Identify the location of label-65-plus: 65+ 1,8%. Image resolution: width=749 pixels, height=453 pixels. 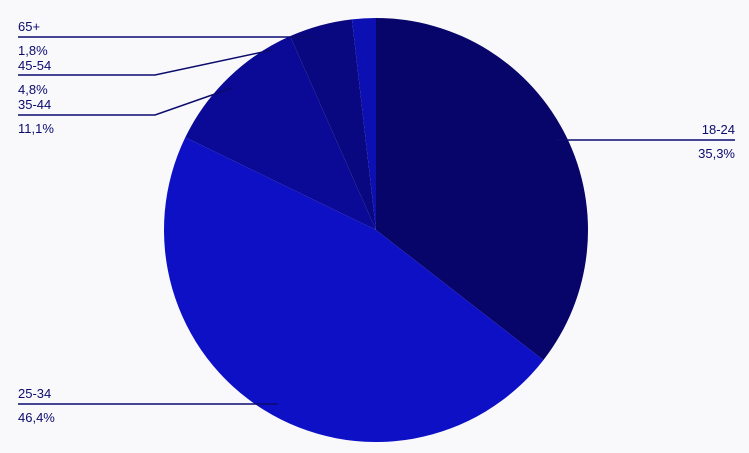
(33, 38).